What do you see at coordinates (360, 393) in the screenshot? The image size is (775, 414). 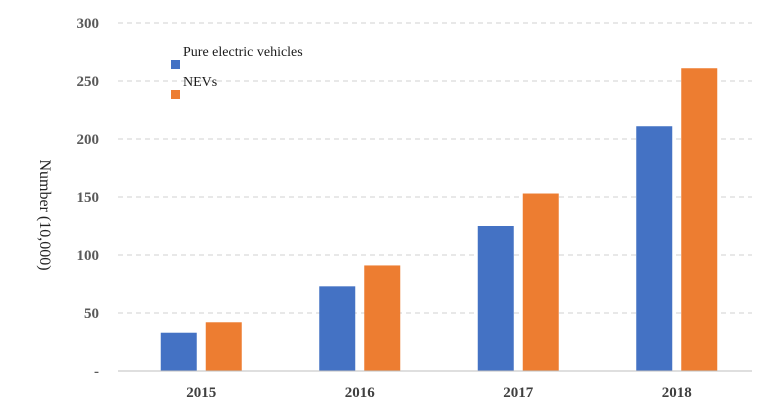 I see `x-tick-label: 2016` at bounding box center [360, 393].